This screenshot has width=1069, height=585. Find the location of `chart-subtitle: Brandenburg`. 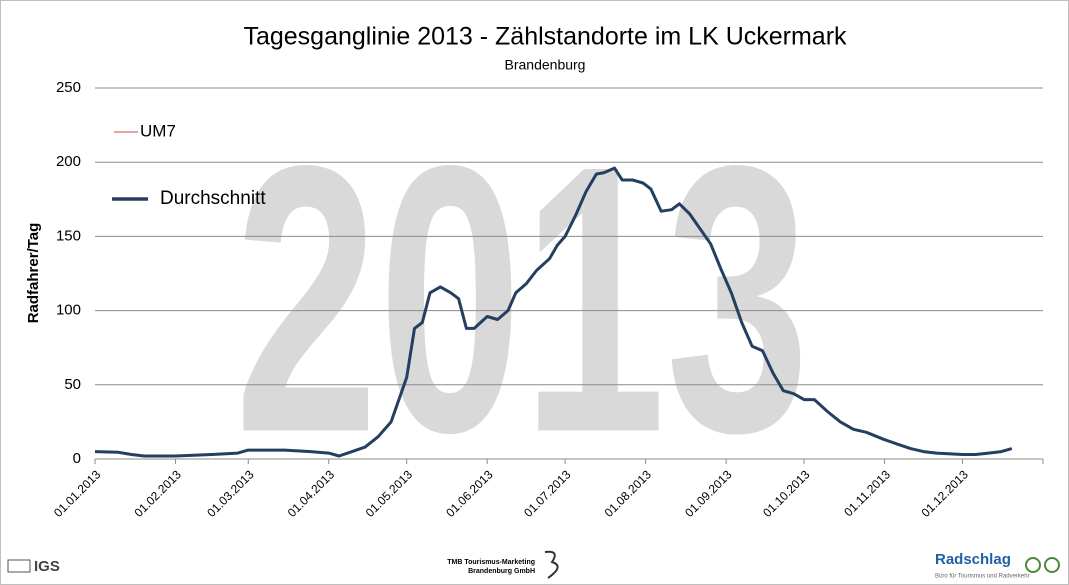

chart-subtitle: Brandenburg is located at coordinates (545, 65).